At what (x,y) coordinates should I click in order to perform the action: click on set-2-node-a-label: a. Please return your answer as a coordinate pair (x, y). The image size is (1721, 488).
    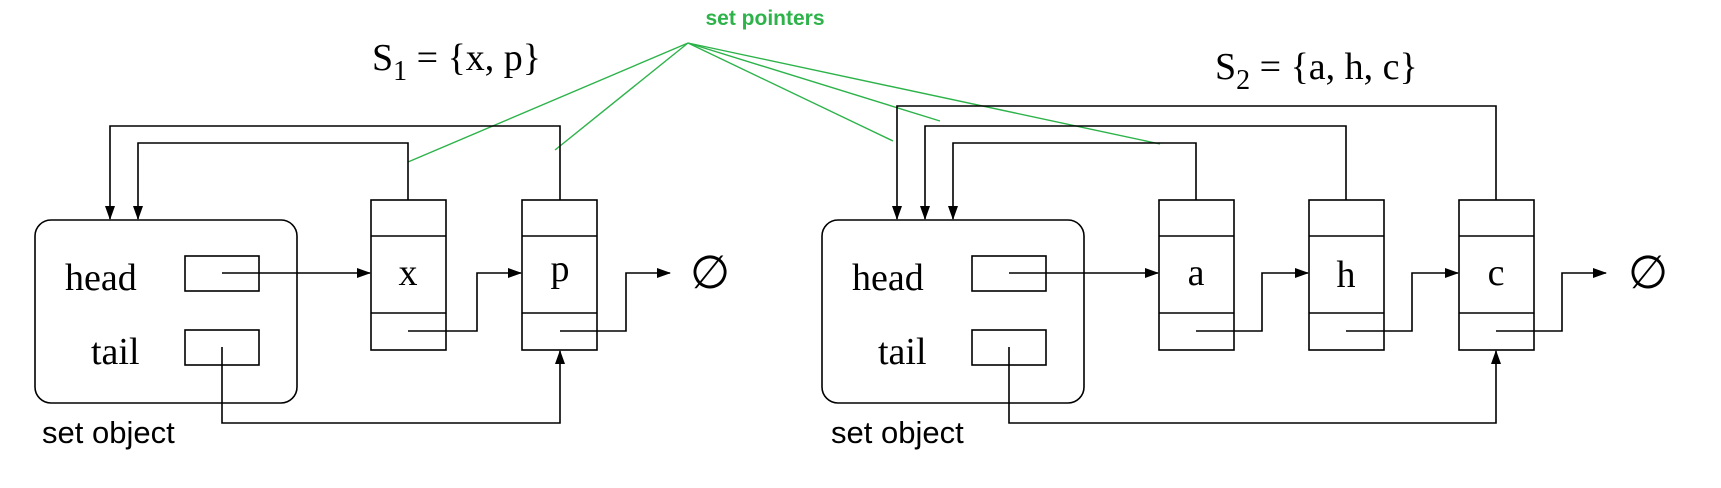
    Looking at the image, I should click on (1196, 273).